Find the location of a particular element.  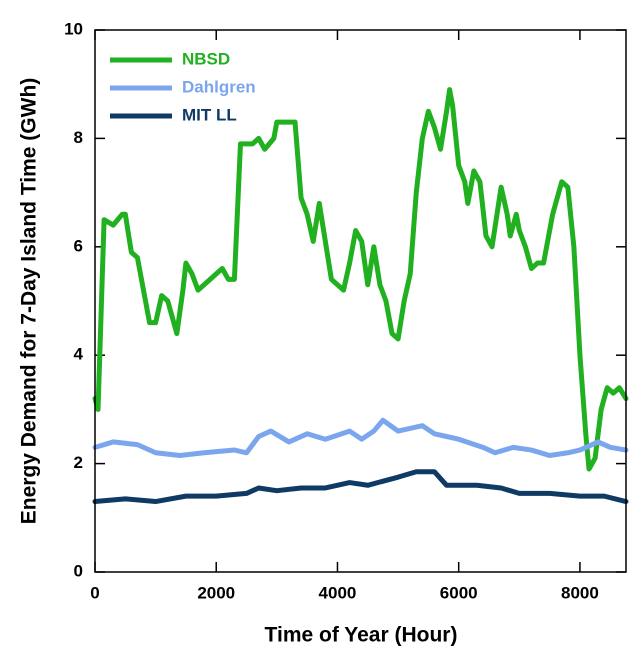

legend-label: Dahlgren is located at coordinates (219, 86).